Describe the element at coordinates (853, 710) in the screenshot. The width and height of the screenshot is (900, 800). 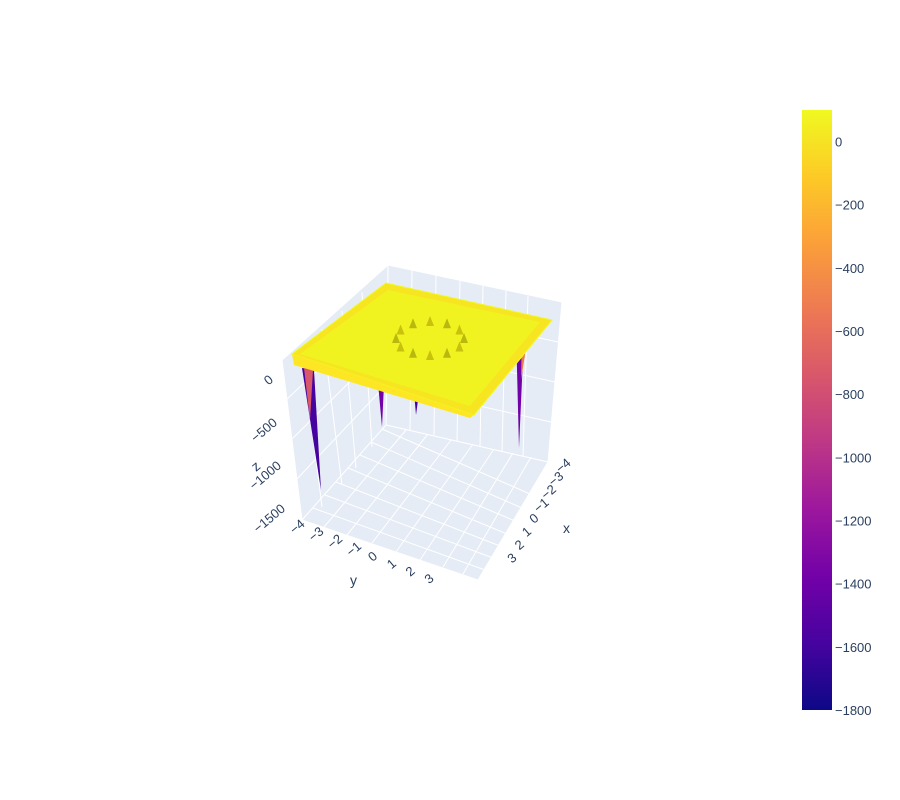
I see `colorbar-tick-label: −1800` at that location.